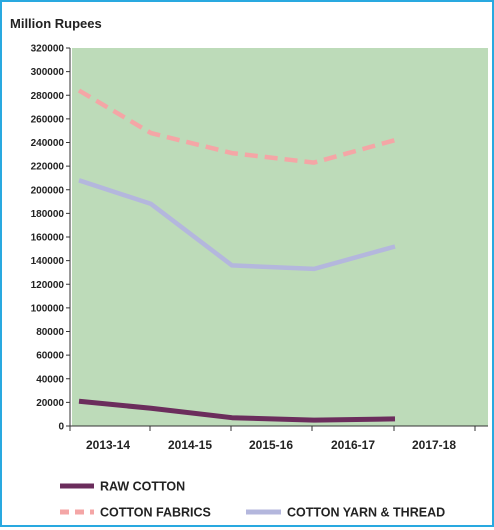 The width and height of the screenshot is (494, 530). I want to click on y-tick-label: 140000, so click(48, 261).